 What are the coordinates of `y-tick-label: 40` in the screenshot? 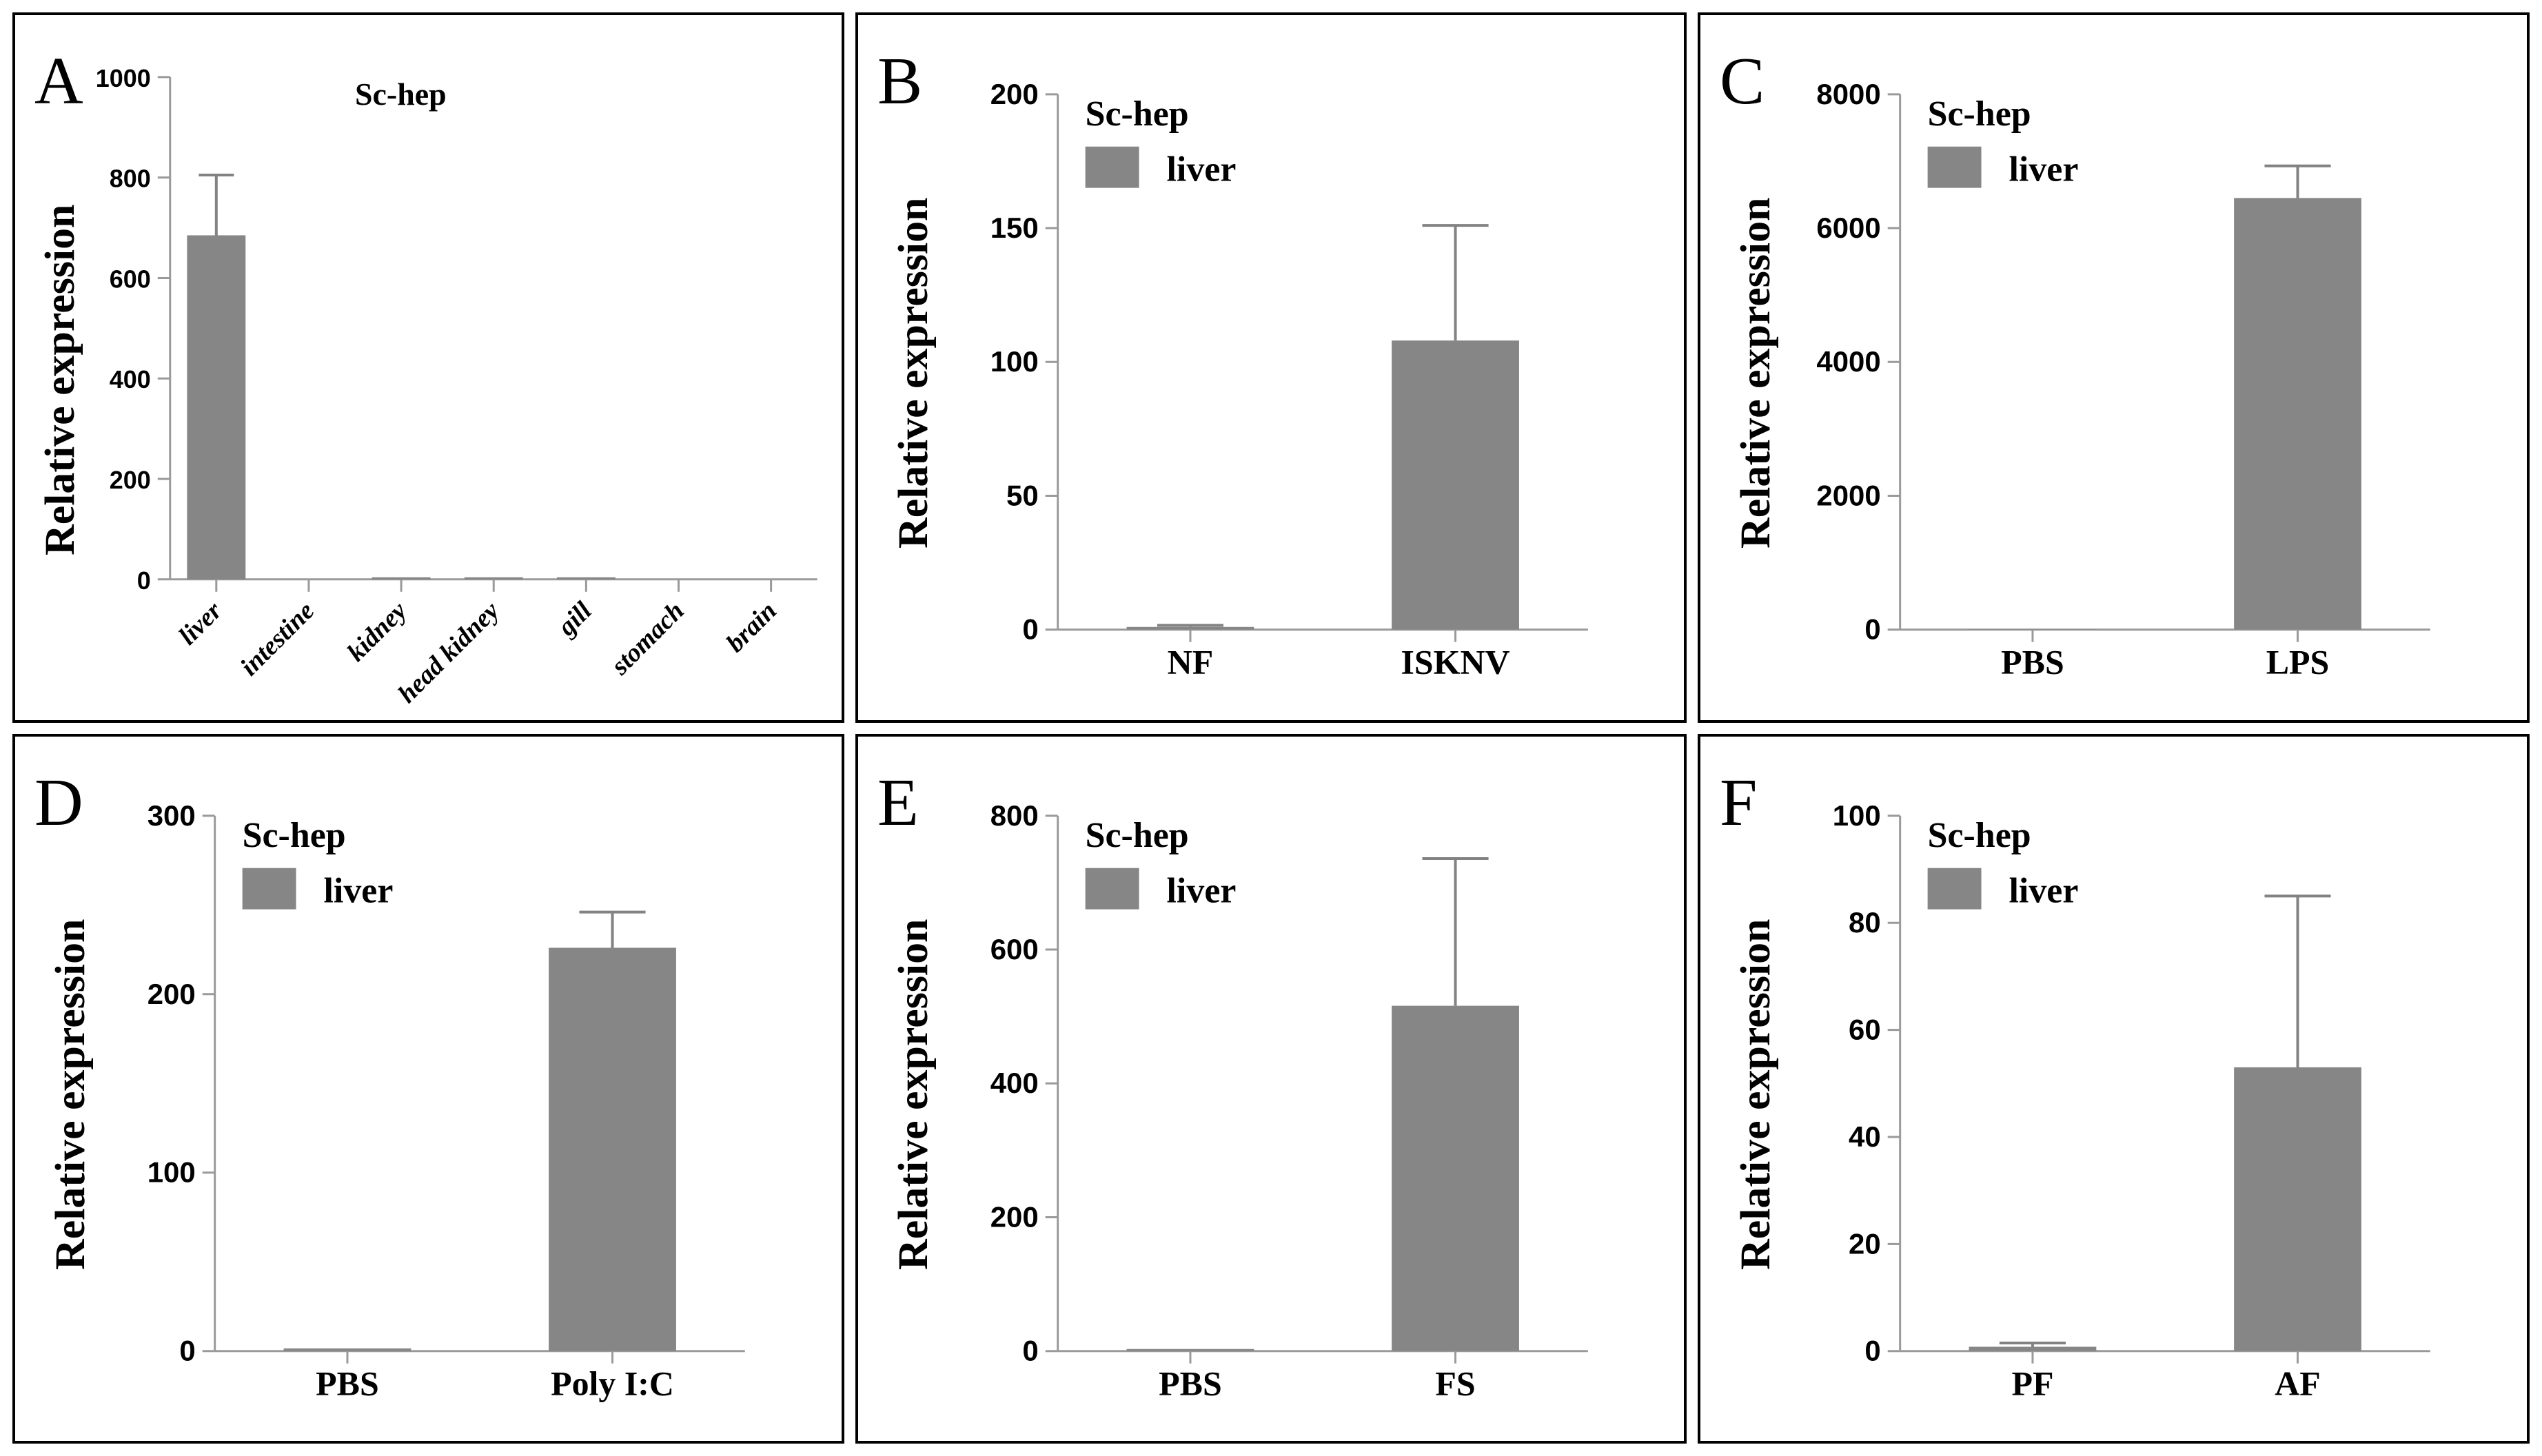 It's located at (1865, 1136).